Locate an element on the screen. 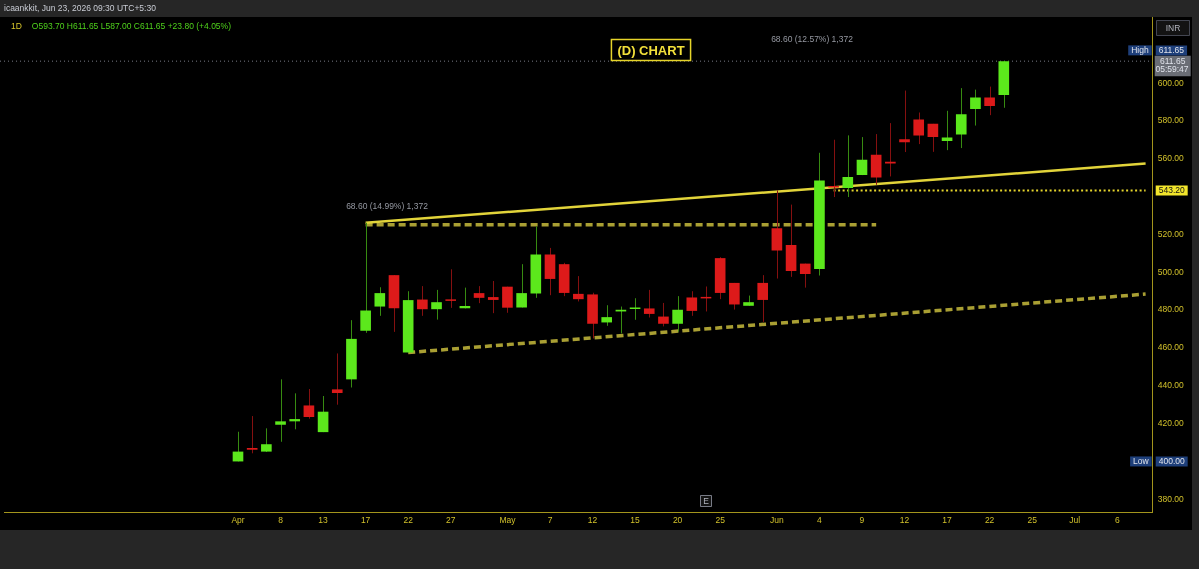 This screenshot has width=1199, height=569. annotation: 68.60 (14.99%) 1,372 is located at coordinates (387, 206).